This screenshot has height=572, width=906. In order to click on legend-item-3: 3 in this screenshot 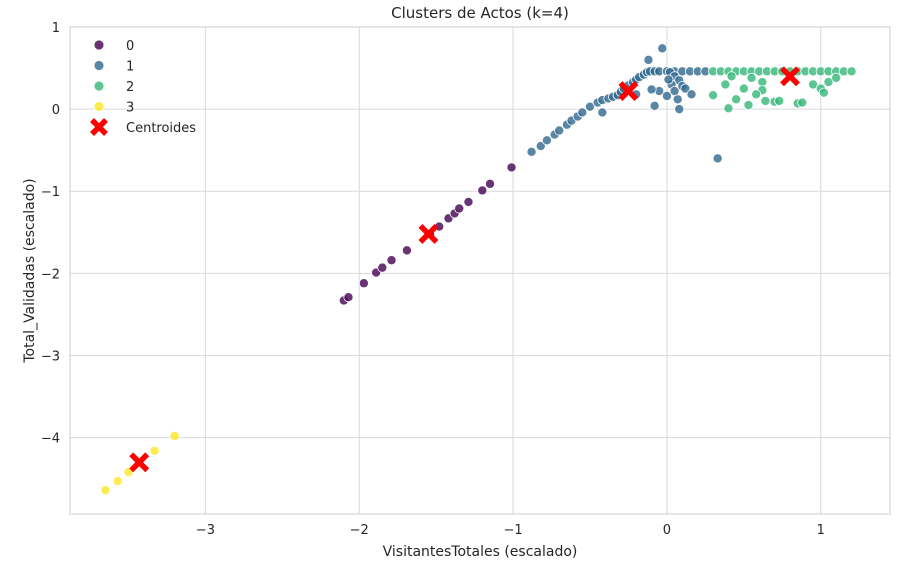, I will do `click(113, 108)`.